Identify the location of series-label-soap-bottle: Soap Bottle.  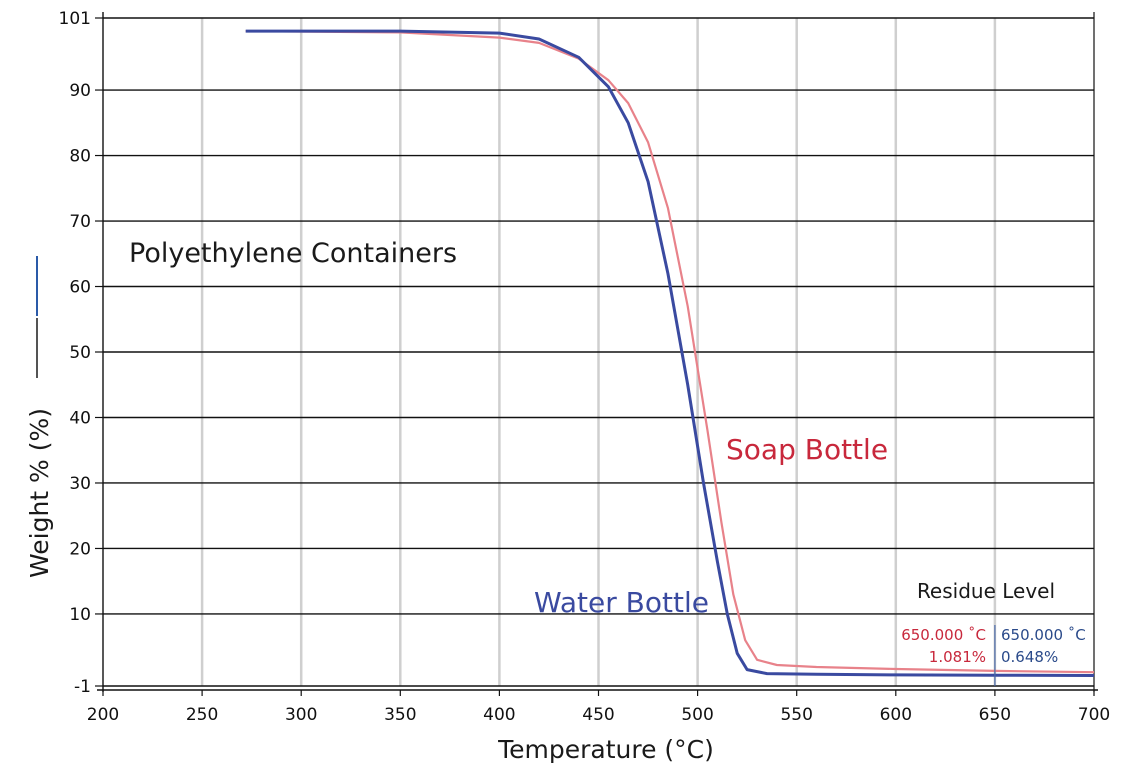
(807, 449).